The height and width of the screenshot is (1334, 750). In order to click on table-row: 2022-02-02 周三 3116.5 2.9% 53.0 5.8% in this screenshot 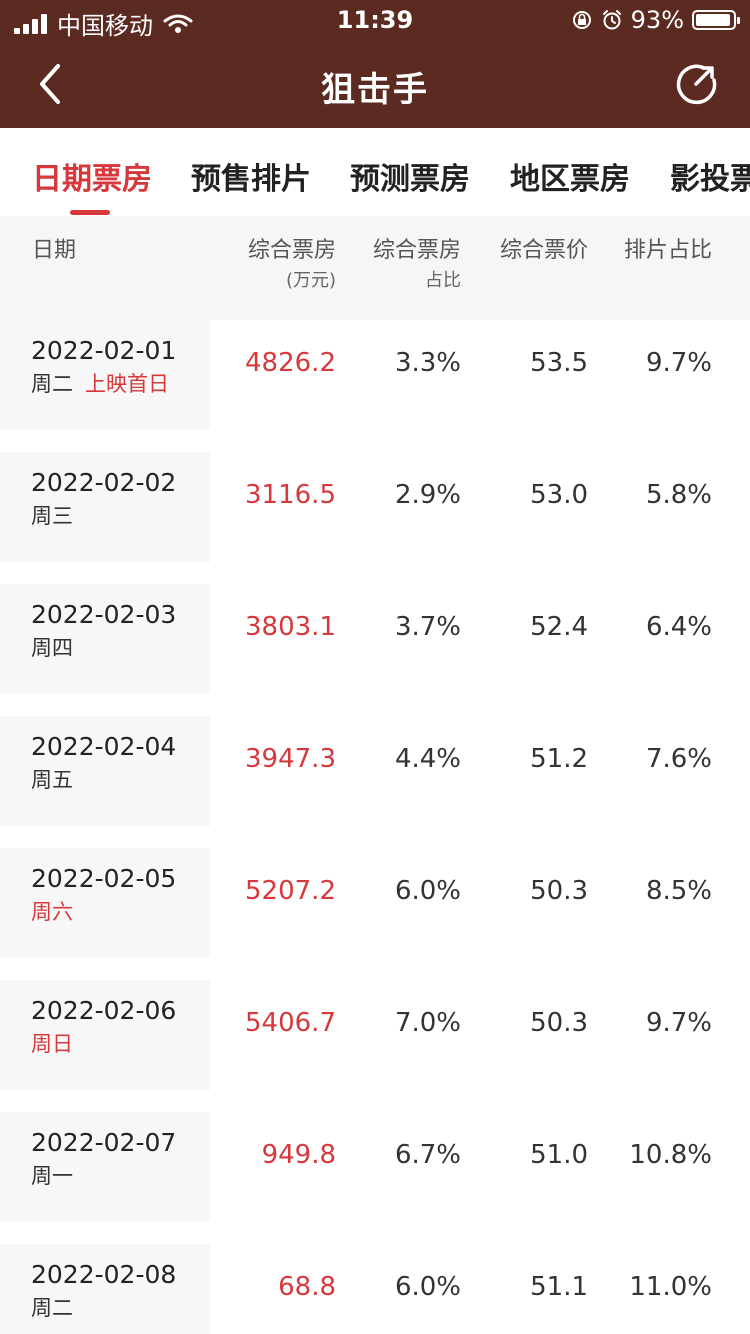, I will do `click(375, 518)`.